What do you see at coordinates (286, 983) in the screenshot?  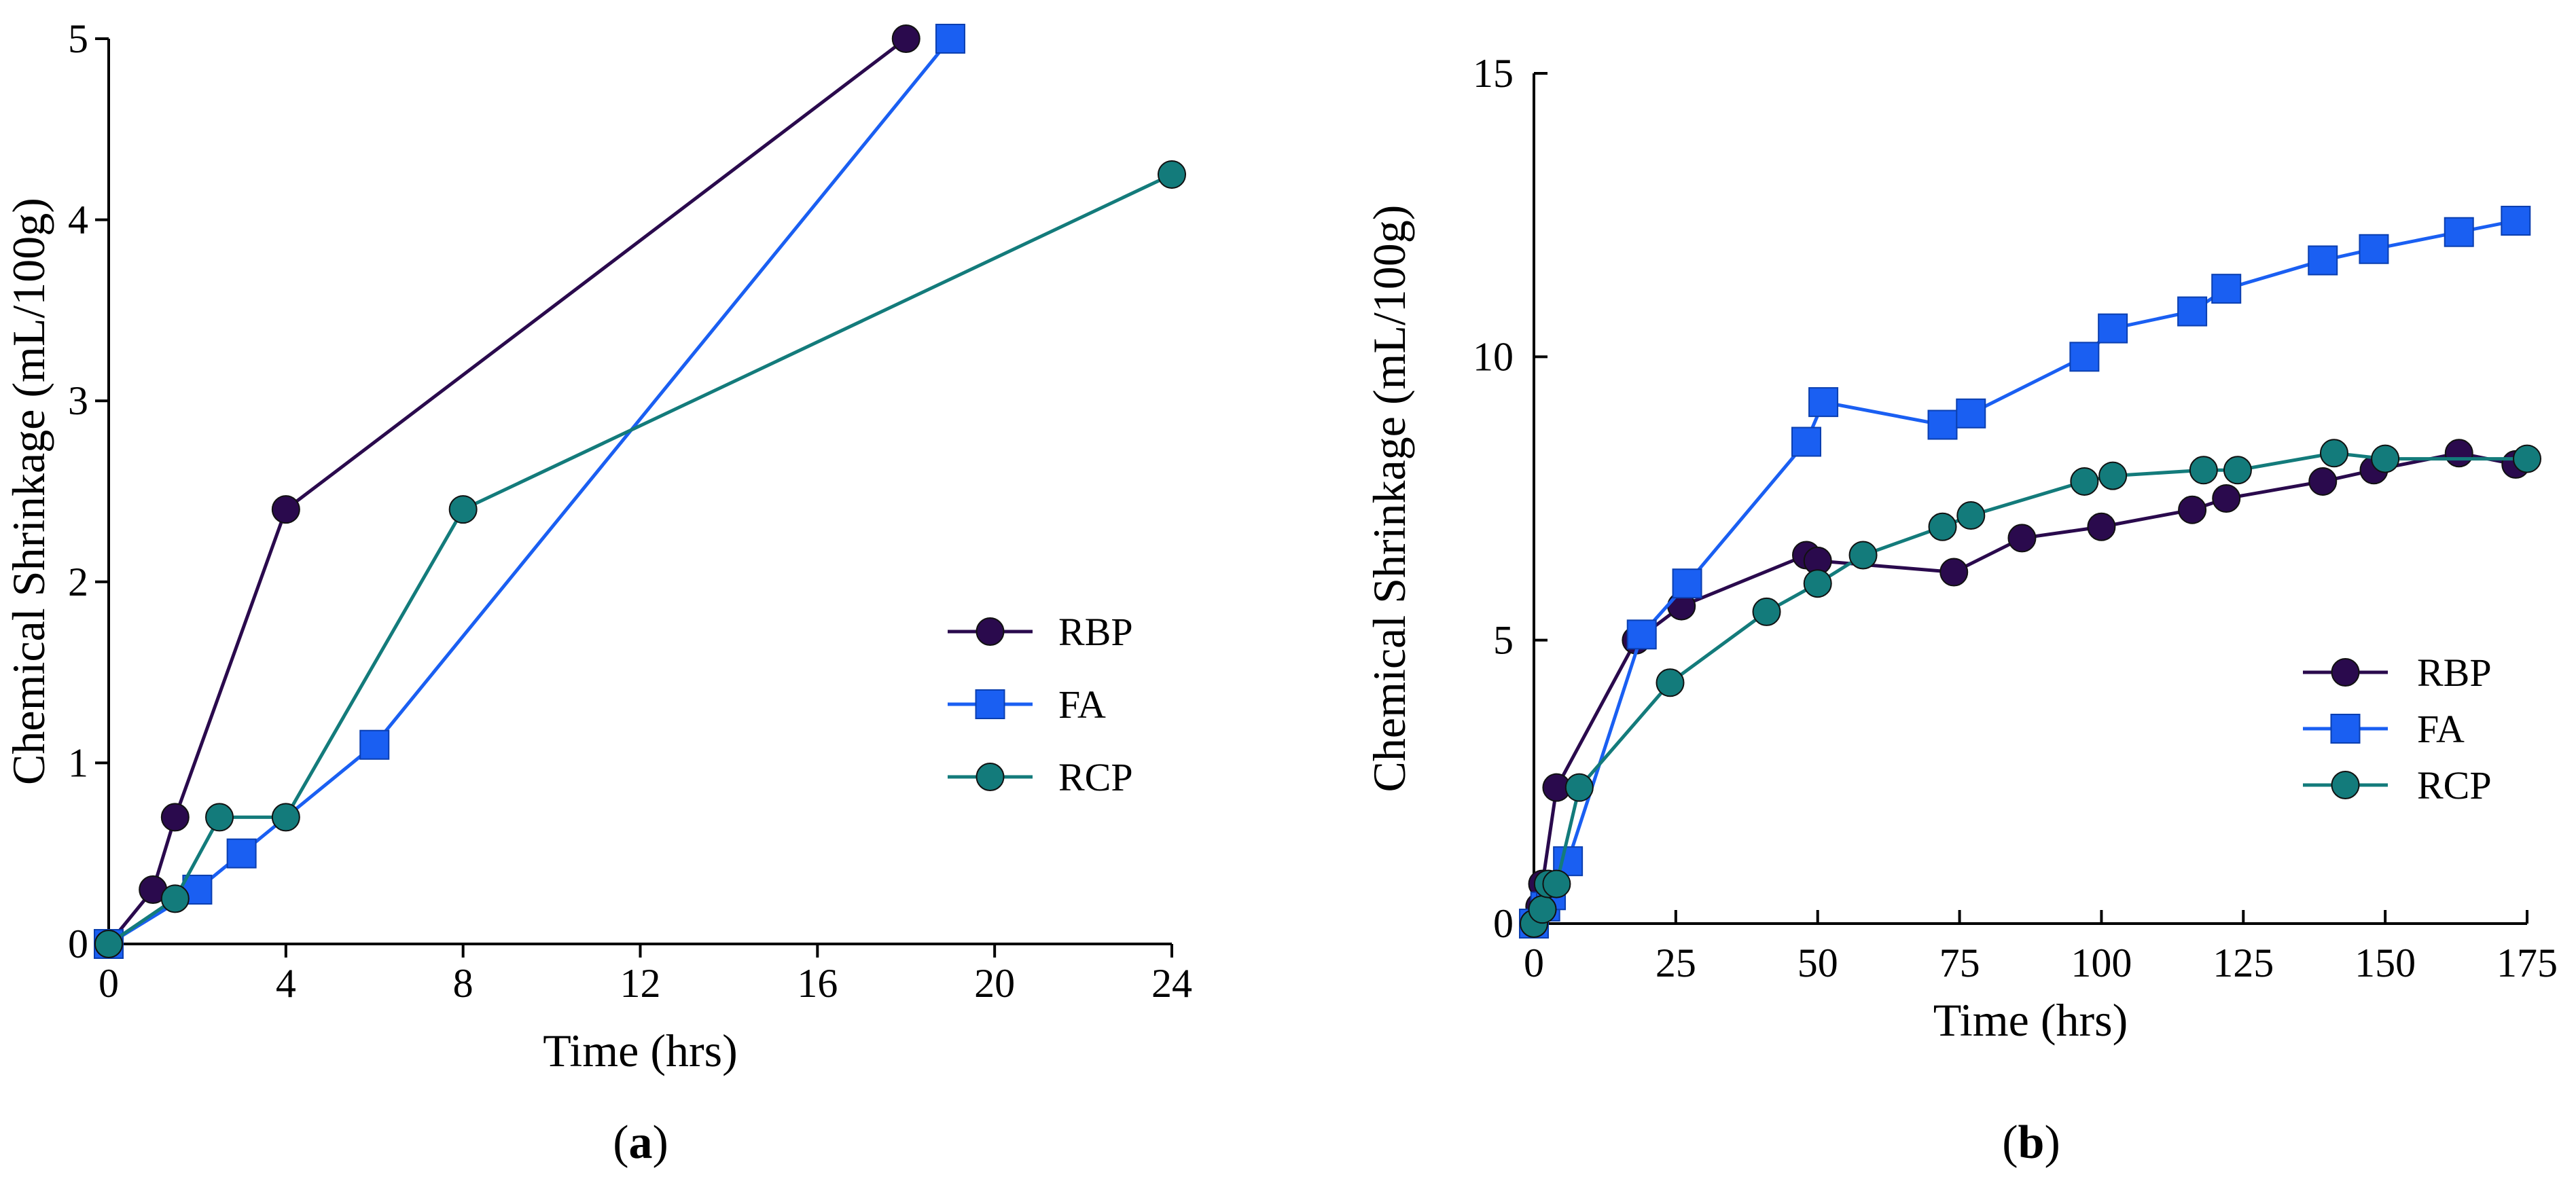 I see `x-tick-label: 4` at bounding box center [286, 983].